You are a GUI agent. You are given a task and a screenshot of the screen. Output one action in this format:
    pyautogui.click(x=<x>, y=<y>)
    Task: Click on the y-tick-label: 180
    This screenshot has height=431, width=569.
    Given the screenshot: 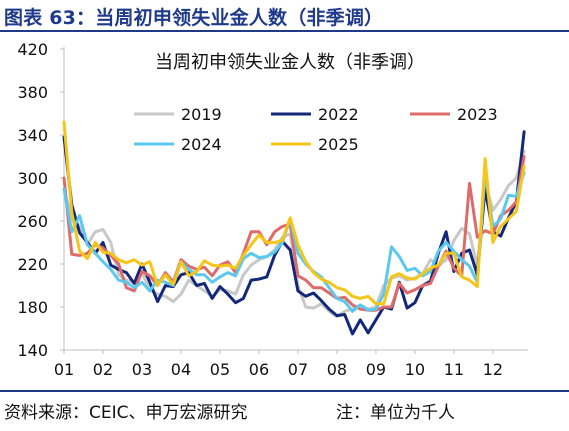 What is the action you would take?
    pyautogui.click(x=32, y=307)
    